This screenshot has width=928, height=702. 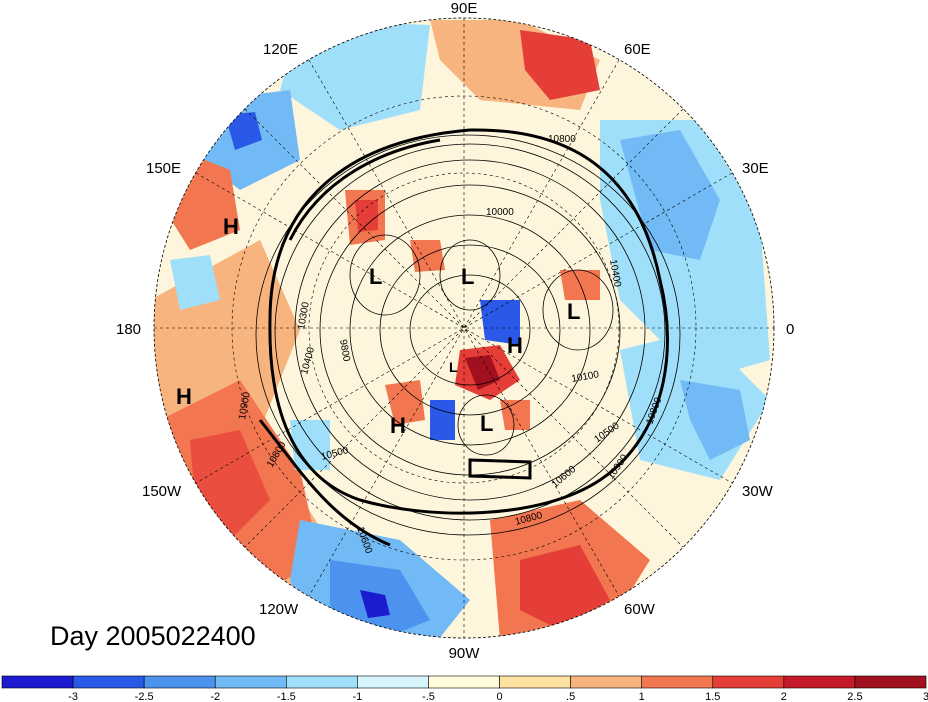 What do you see at coordinates (378, 326) in the screenshot?
I see `pressure-centers: H H L L L H L H L` at bounding box center [378, 326].